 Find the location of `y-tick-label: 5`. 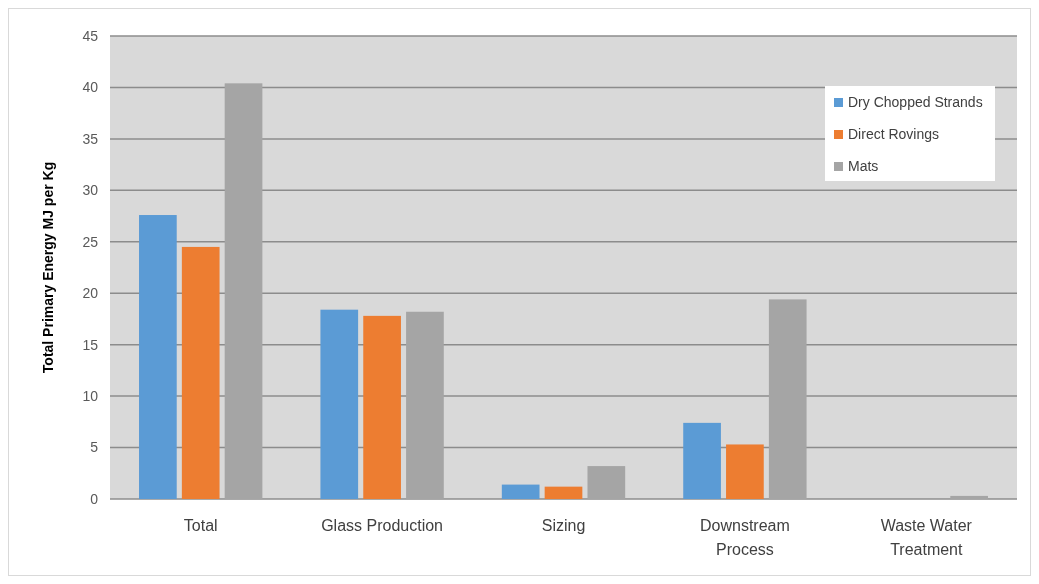

y-tick-label: 5 is located at coordinates (94, 447).